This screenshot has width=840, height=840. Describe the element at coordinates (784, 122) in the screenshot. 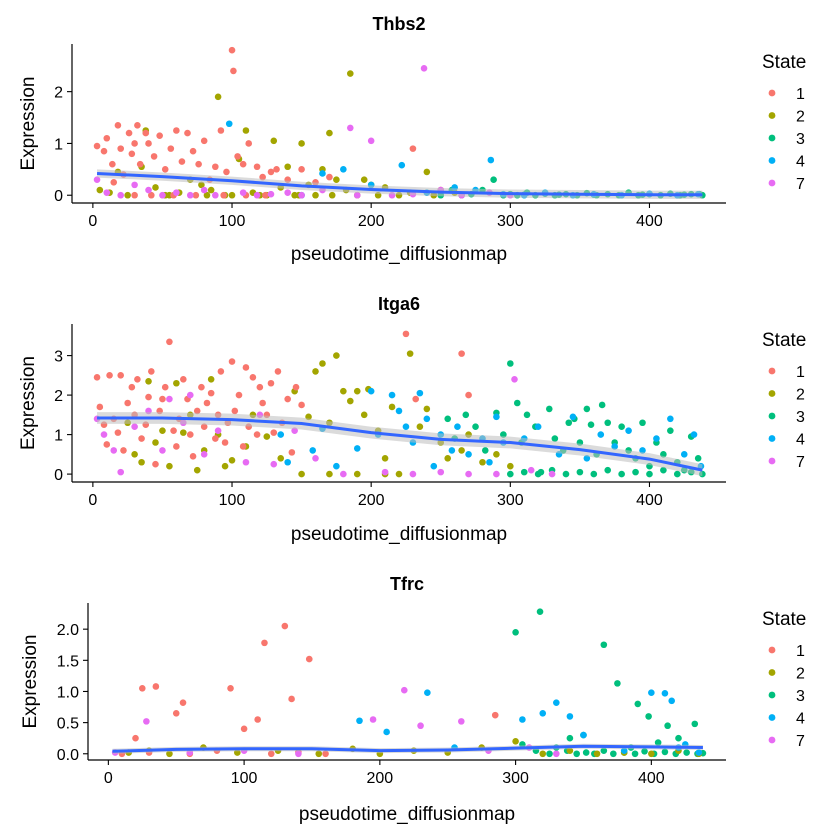

I see `legend: State 1 2 3 4 7` at that location.